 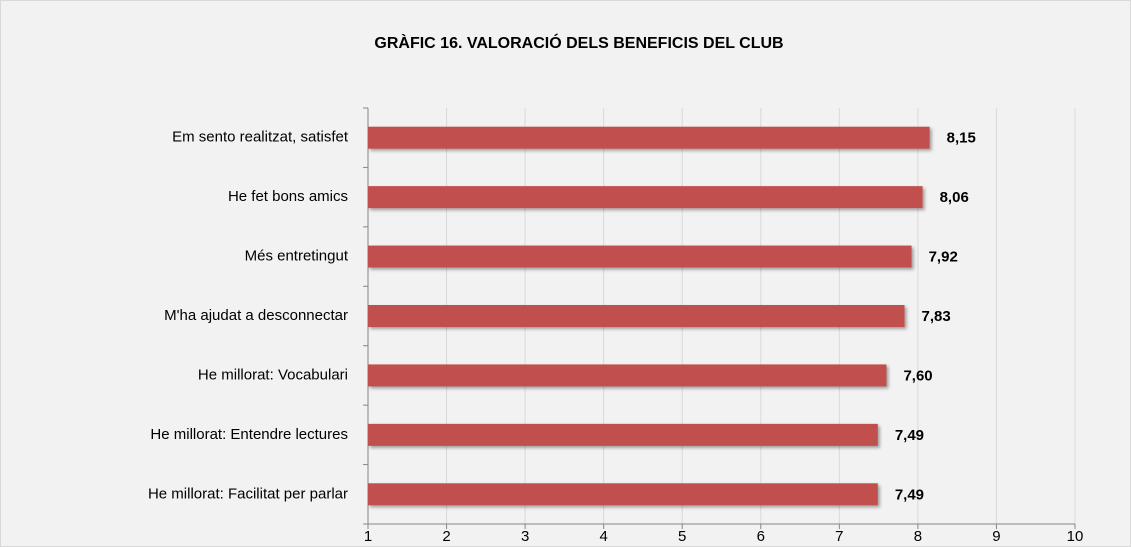 What do you see at coordinates (917, 375) in the screenshot?
I see `value-label: 7,60` at bounding box center [917, 375].